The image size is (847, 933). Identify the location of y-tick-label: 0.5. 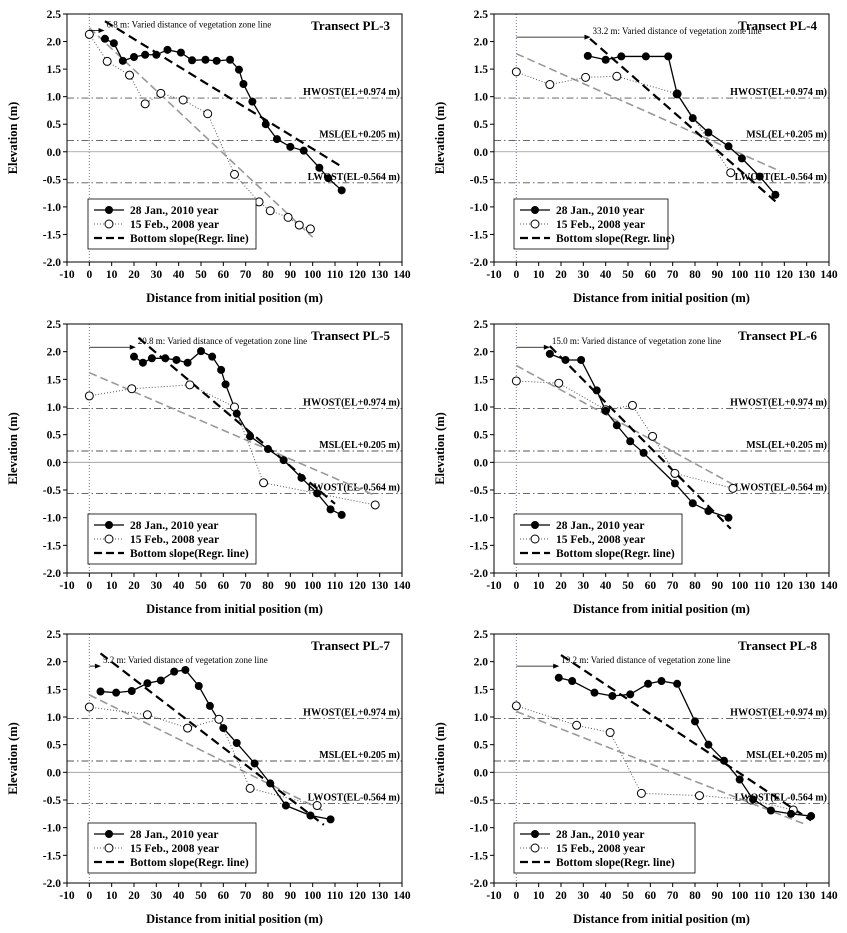
(481, 746).